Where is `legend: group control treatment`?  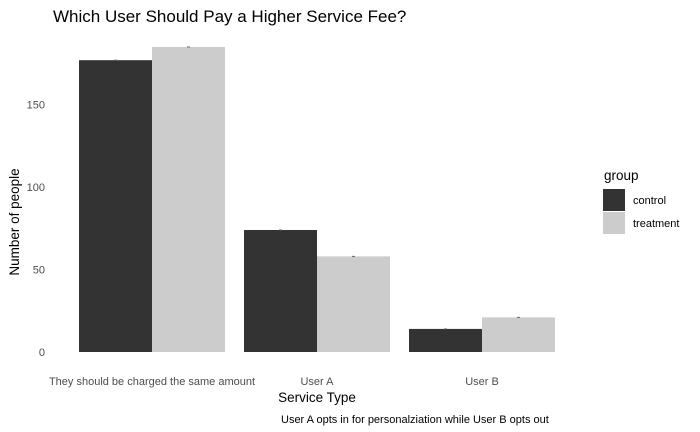 legend: group control treatment is located at coordinates (641, 201).